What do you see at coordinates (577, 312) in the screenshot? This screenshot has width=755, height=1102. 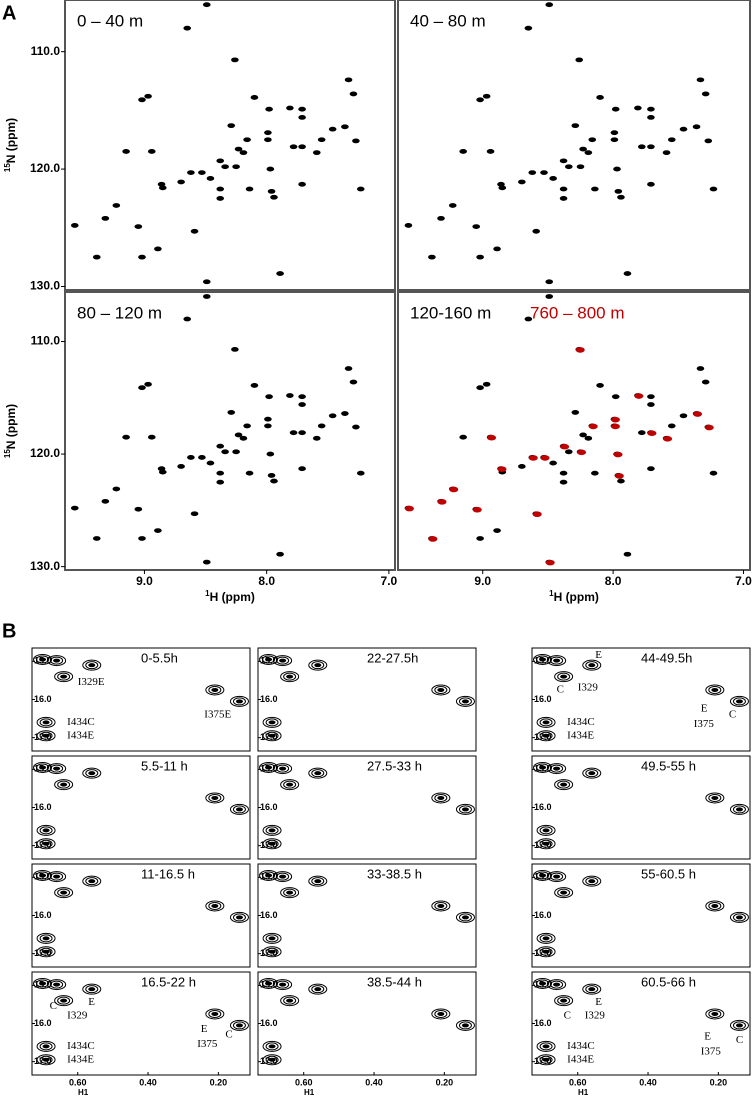 I see `overlay-title: 760 – 800 m` at bounding box center [577, 312].